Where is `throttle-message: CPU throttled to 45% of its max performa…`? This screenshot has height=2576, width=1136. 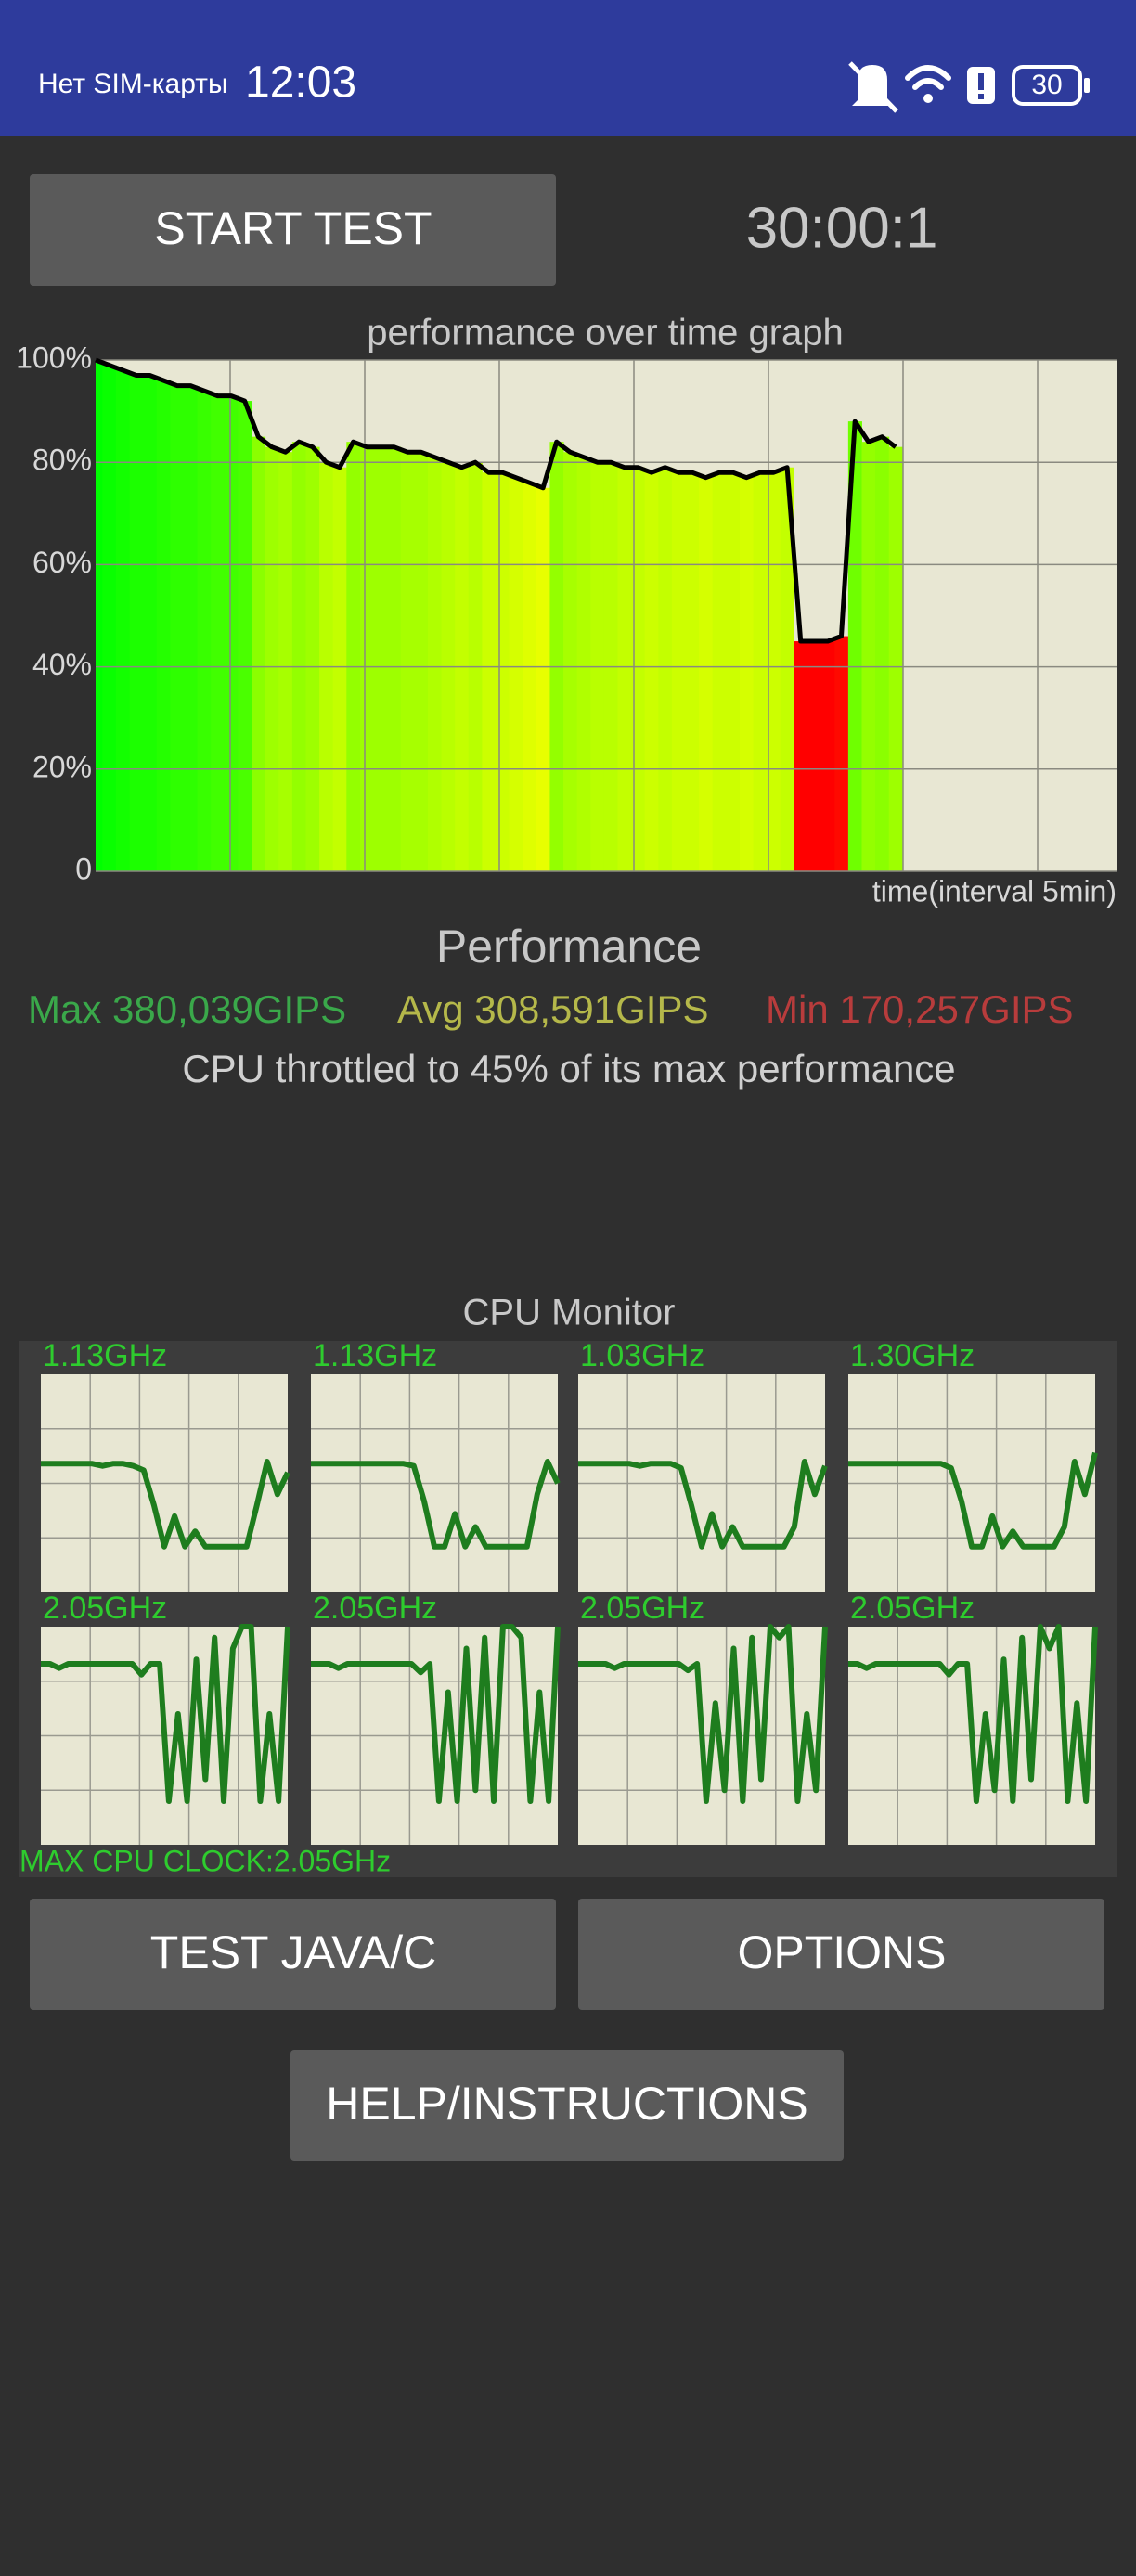 throttle-message: CPU throttled to 45% of its max performa… is located at coordinates (568, 1068).